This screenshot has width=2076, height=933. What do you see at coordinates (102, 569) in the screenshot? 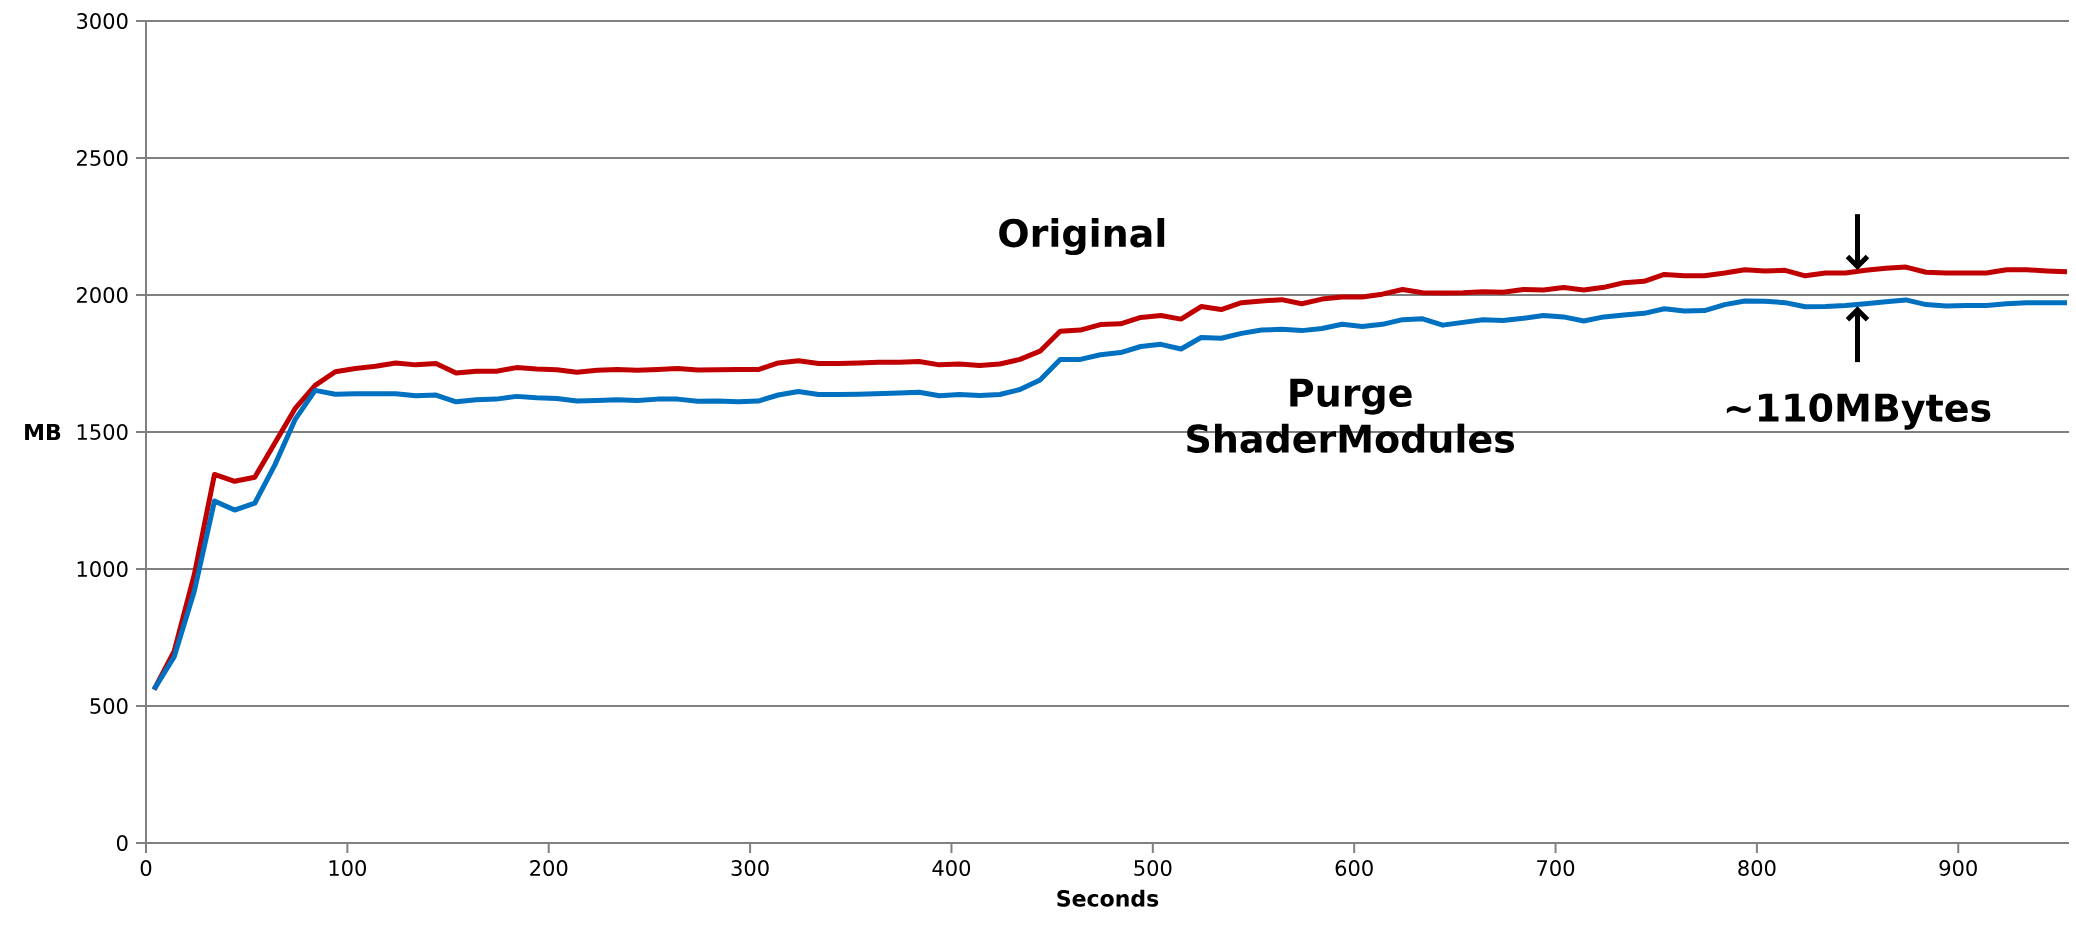
I see `y-tick-label: 1000` at bounding box center [102, 569].